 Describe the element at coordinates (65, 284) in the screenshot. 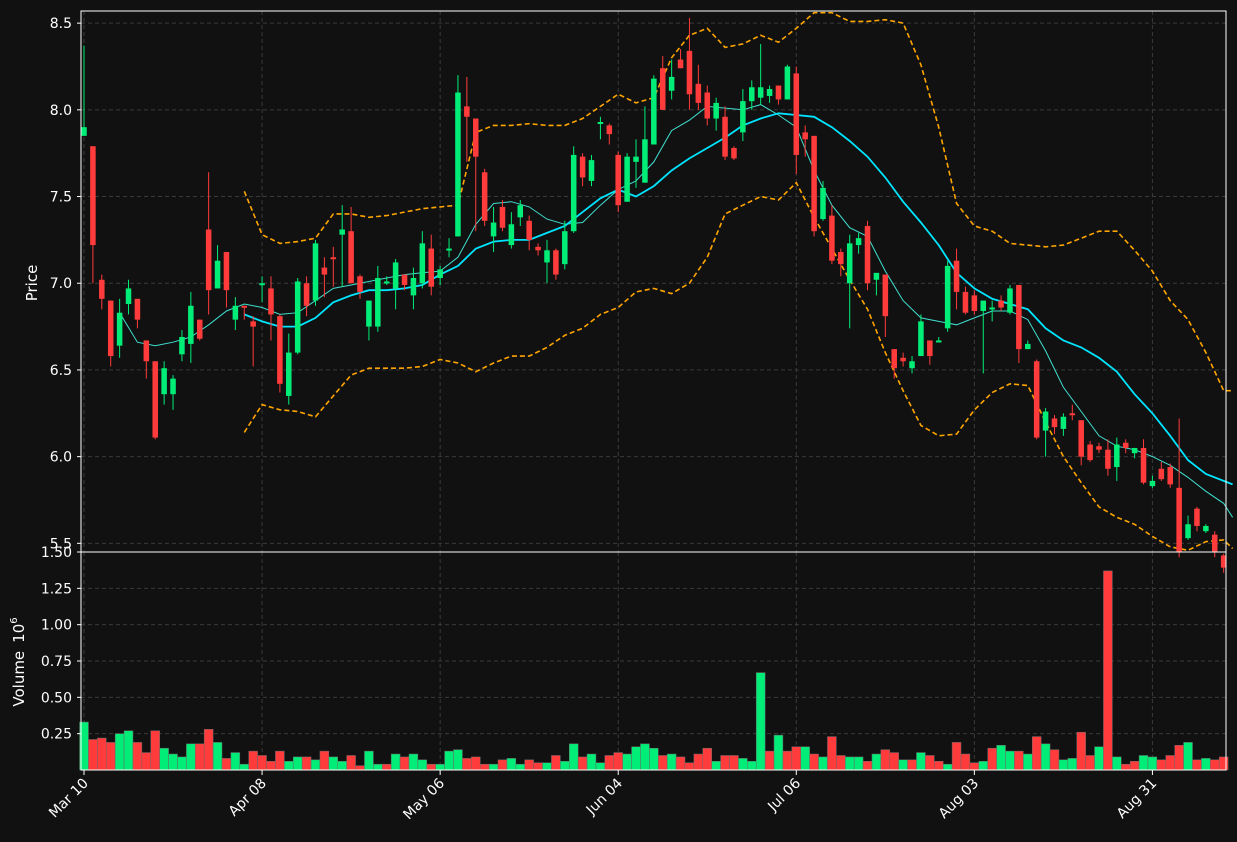

I see `price-axis-ticks: 5.5 6.0 6.5 7.0 7.5 8.0 8.5` at that location.